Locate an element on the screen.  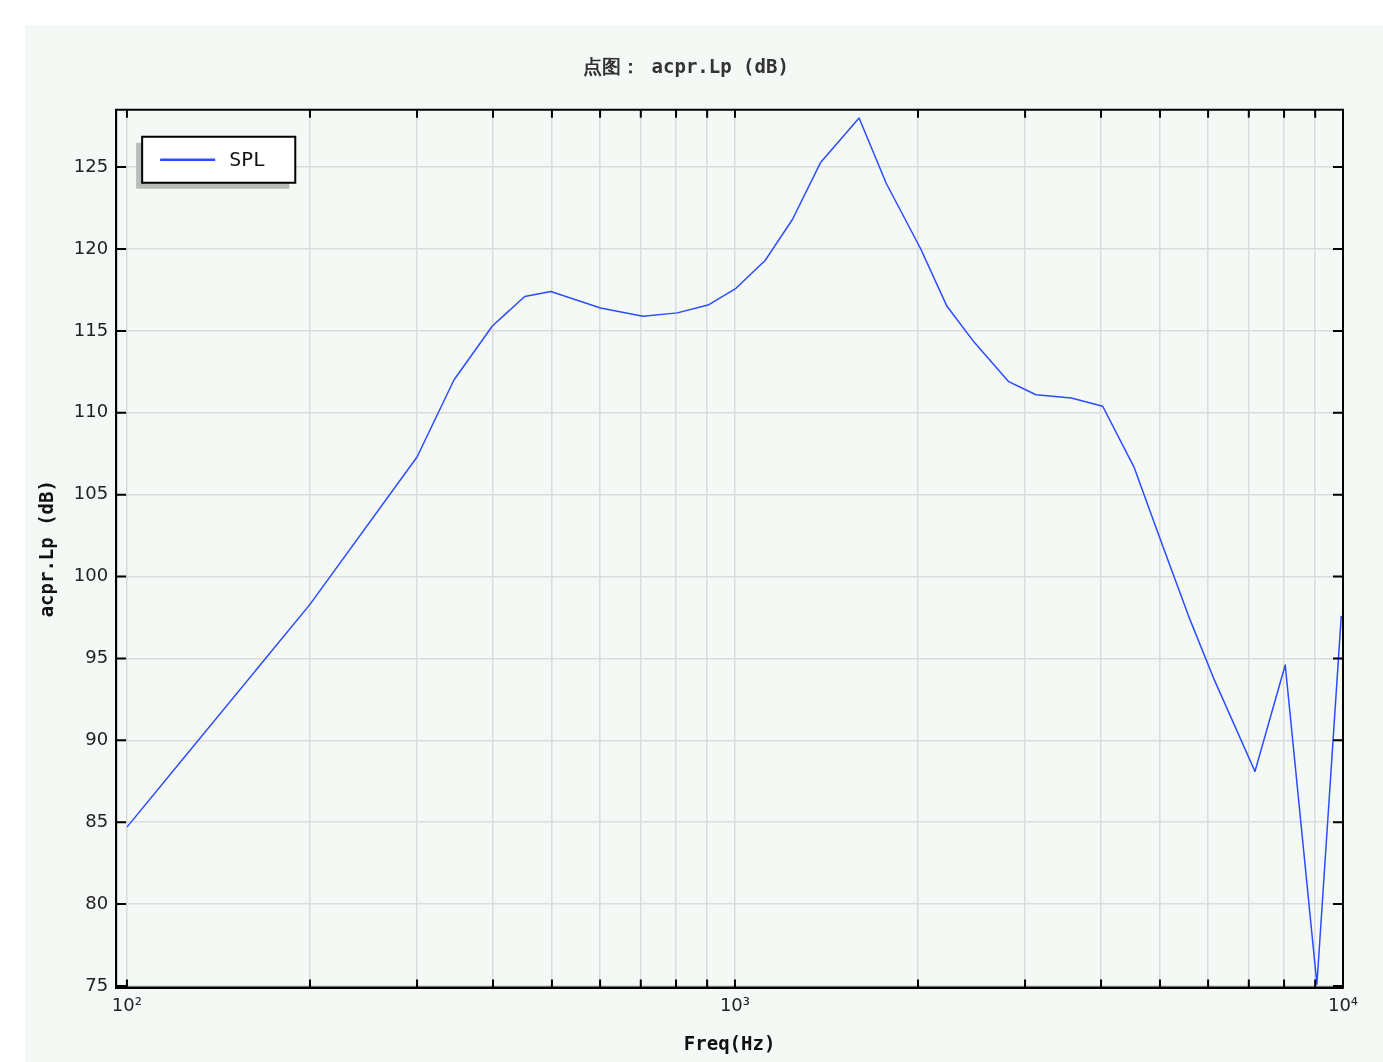
x-axis-title: Freq(Hz) is located at coordinates (729, 1042).